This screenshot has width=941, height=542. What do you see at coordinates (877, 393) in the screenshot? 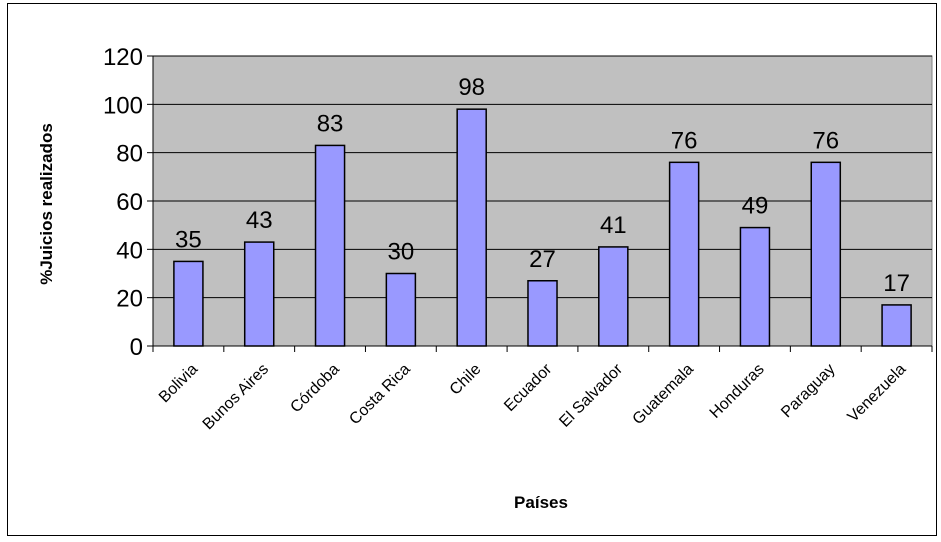
I see `x-tick-label: Venezuela` at bounding box center [877, 393].